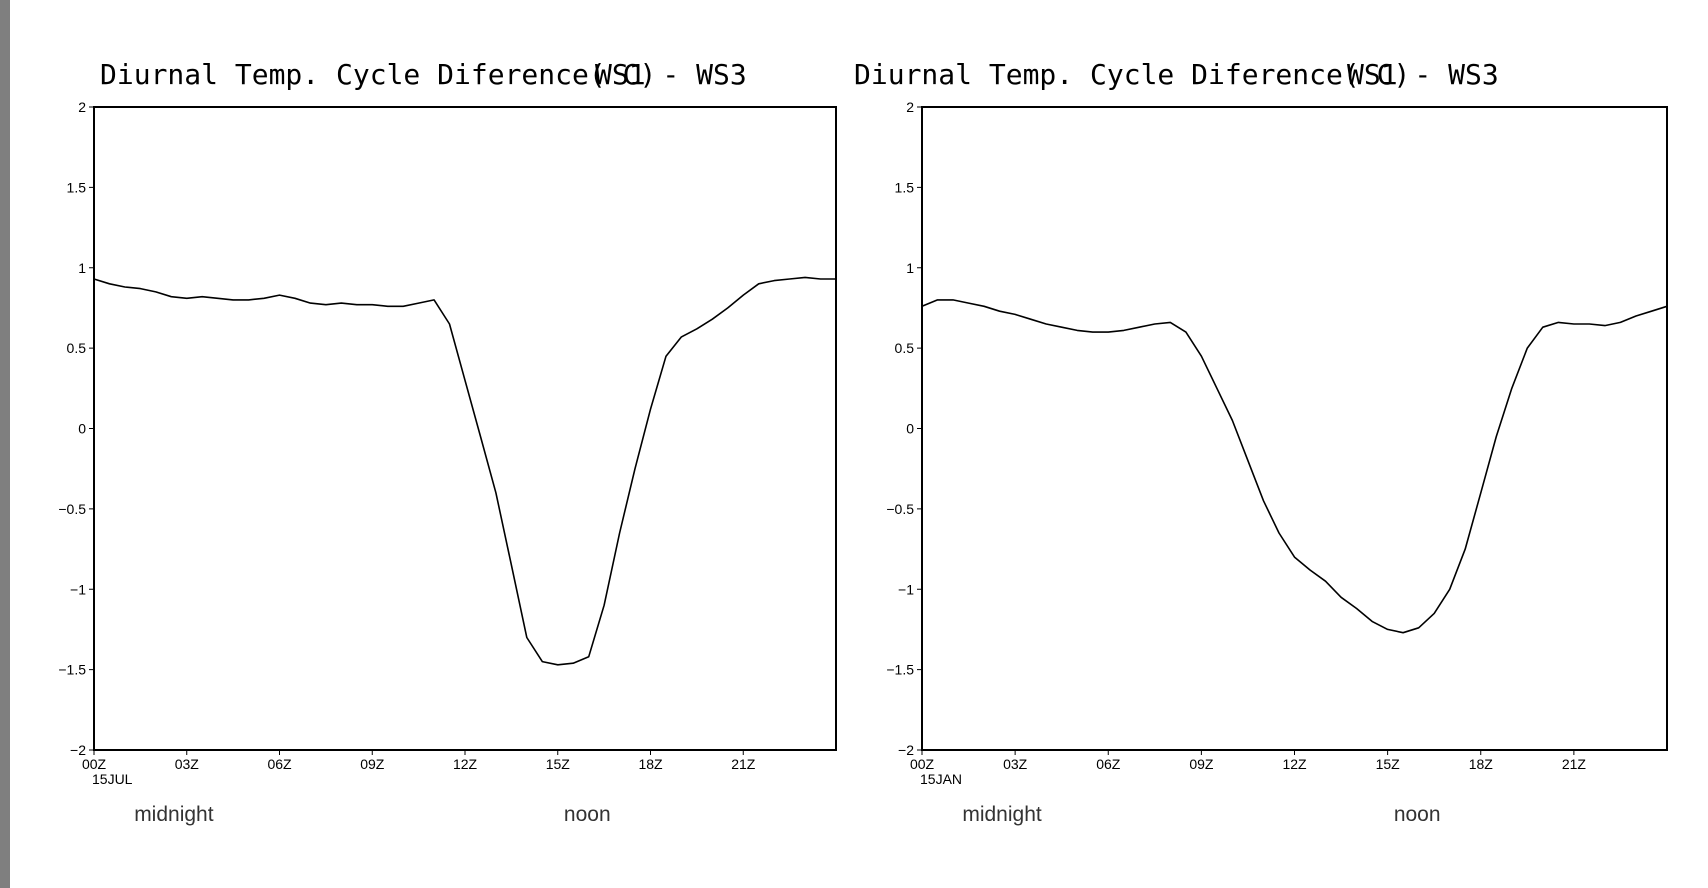 The height and width of the screenshot is (888, 1708). Describe the element at coordinates (941, 779) in the screenshot. I see `x-date-label: 15JAN` at that location.